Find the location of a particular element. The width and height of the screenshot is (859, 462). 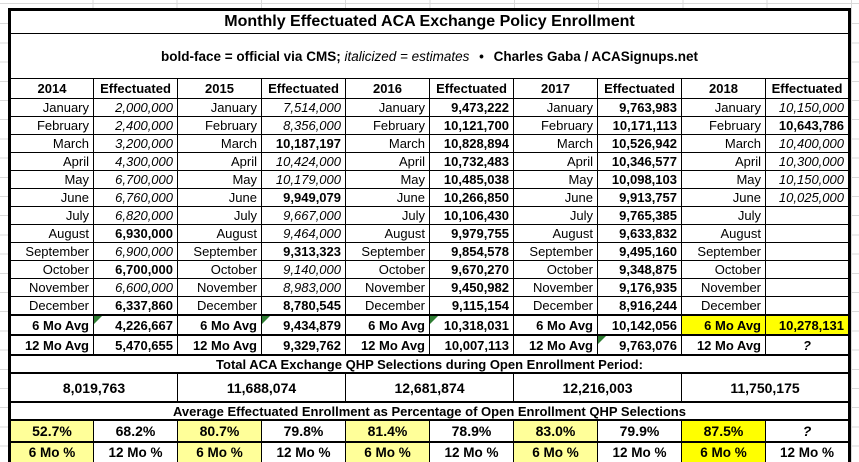

enrollment-value-cell: 9,763,983 is located at coordinates (639, 107).